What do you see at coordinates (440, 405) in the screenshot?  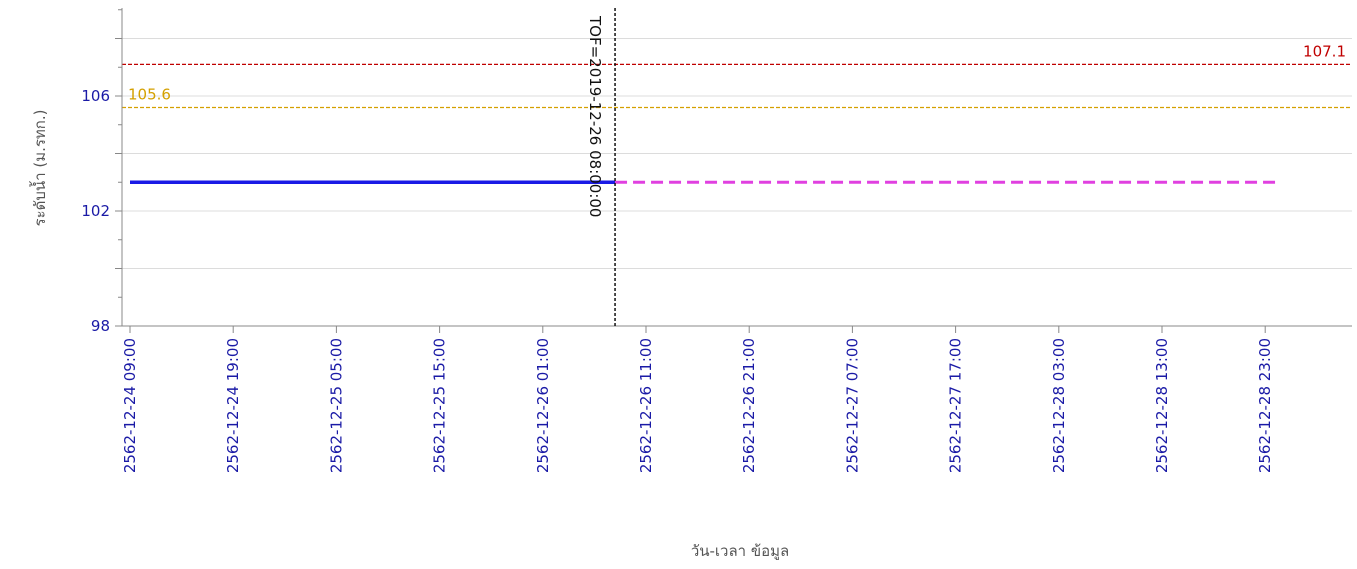 I see `x-tick-label: 2562-12-25 15:00` at bounding box center [440, 405].